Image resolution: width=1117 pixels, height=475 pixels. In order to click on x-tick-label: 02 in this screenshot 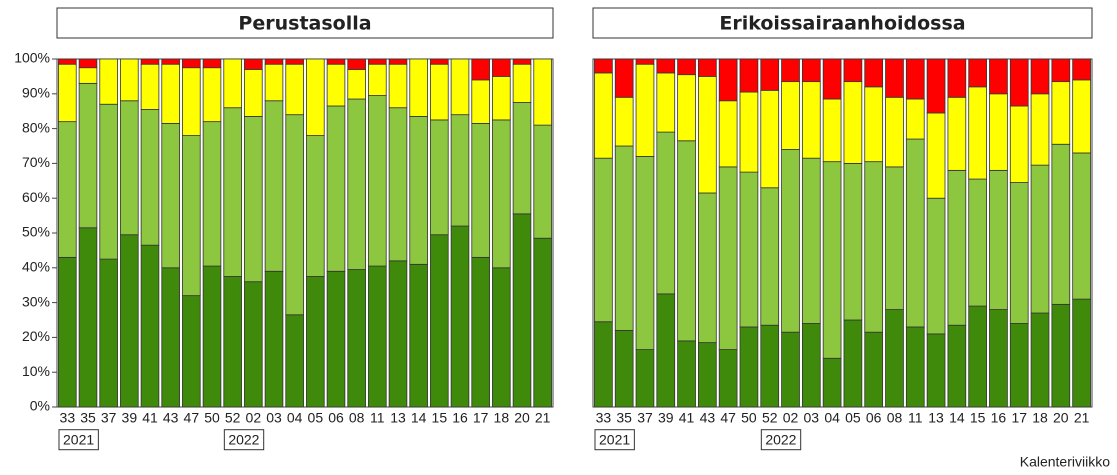, I will do `click(791, 418)`.